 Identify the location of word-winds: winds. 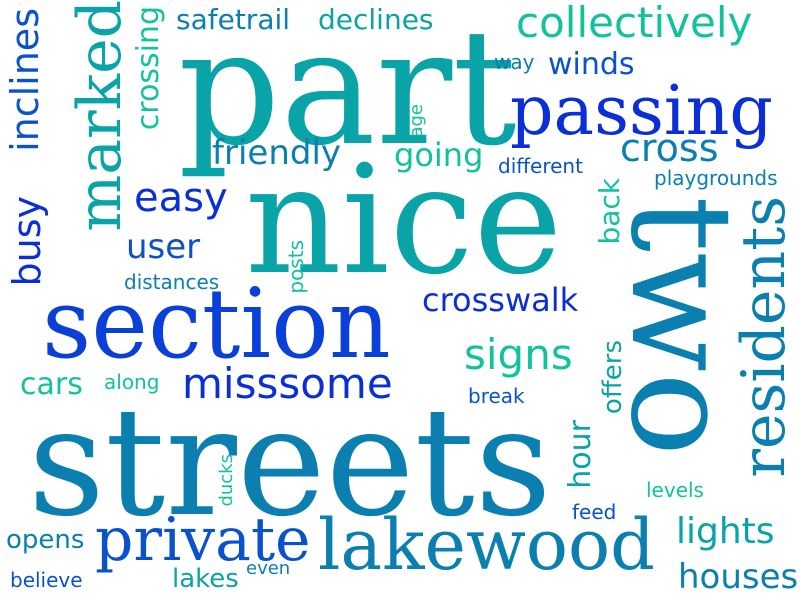
(591, 64).